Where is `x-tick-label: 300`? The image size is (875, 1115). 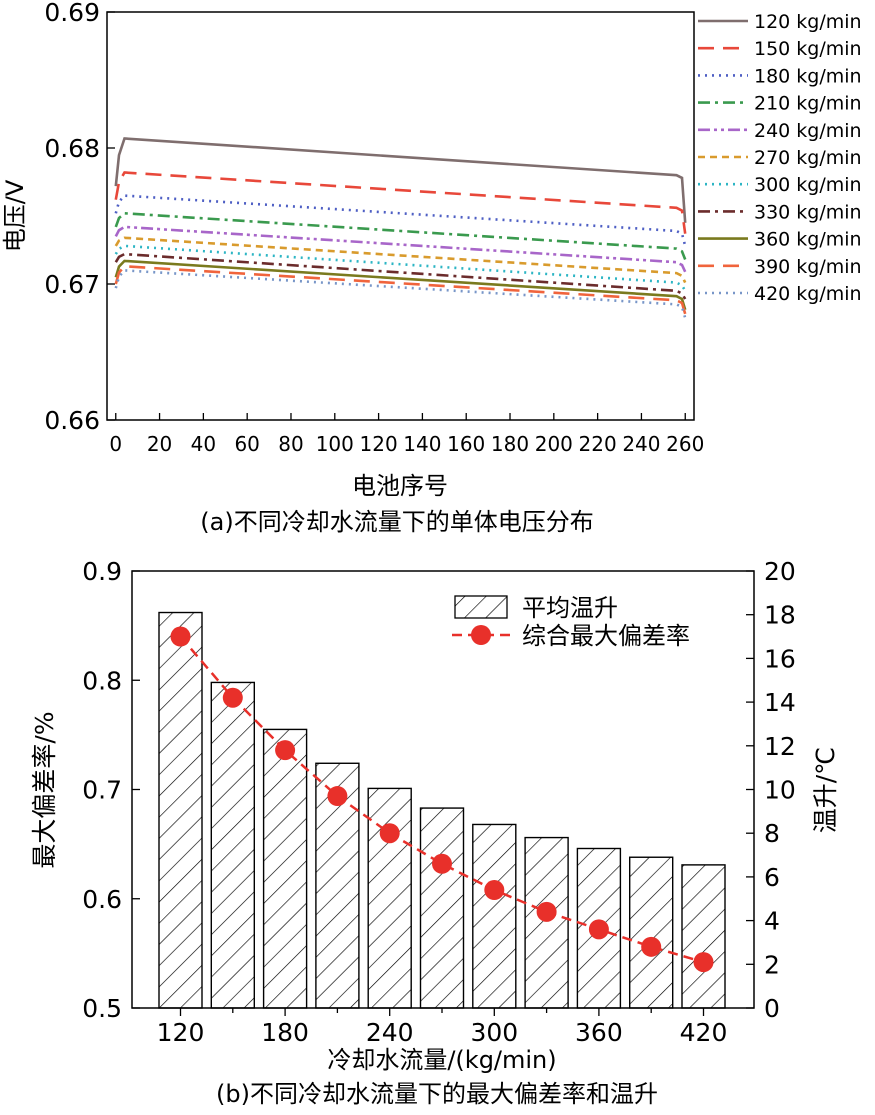
x-tick-label: 300 is located at coordinates (494, 1032).